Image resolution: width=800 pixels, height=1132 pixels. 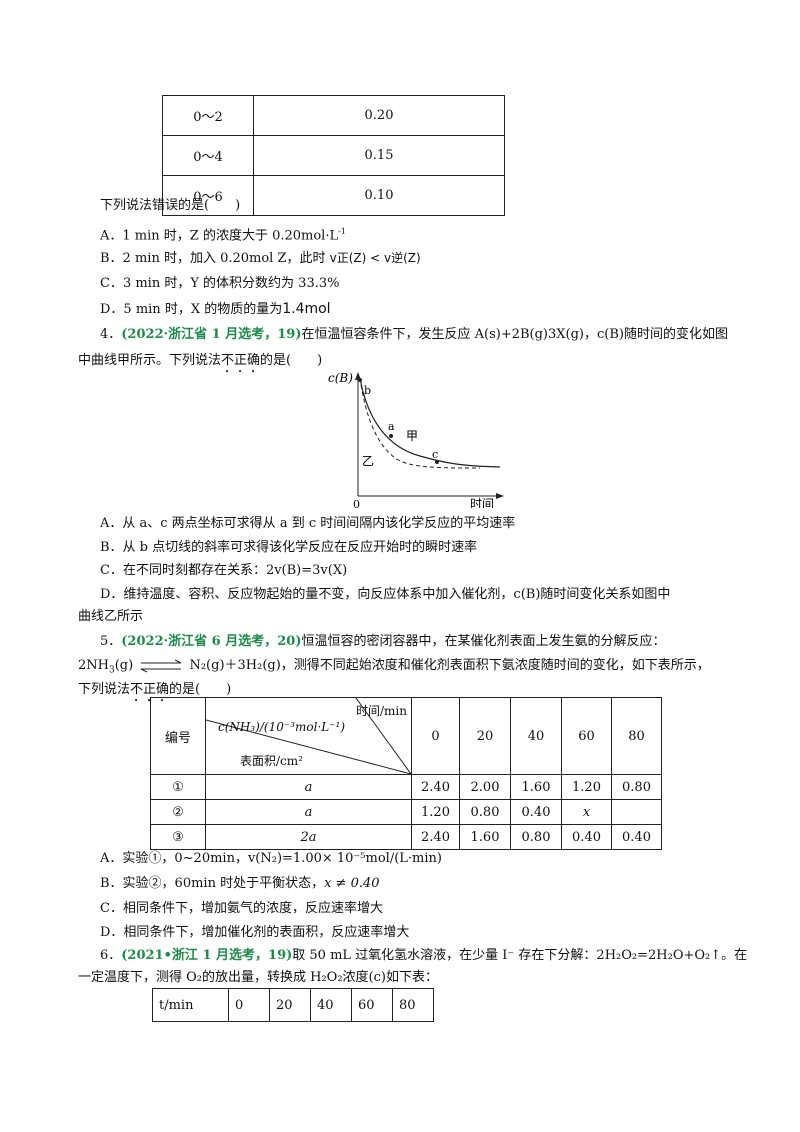 I want to click on table-row: ① a 2.40 2.00 1.60 1.20 0.80, so click(x=406, y=787).